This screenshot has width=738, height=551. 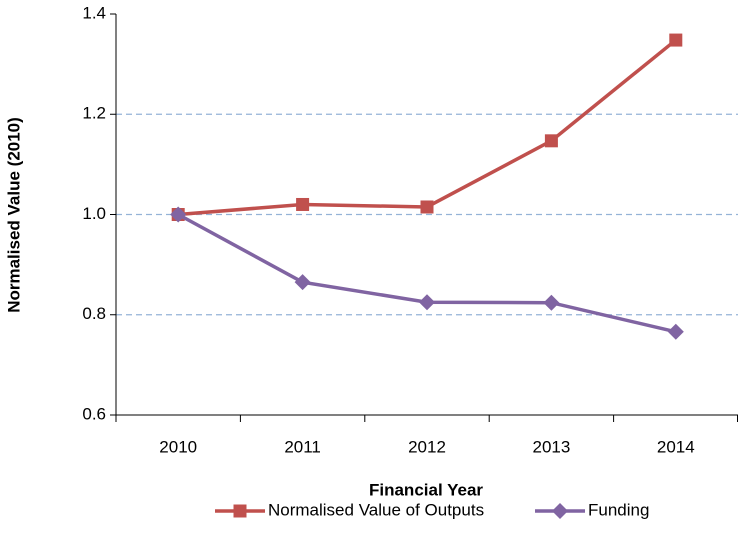 What do you see at coordinates (94, 213) in the screenshot?
I see `y-tick-label: 1.0` at bounding box center [94, 213].